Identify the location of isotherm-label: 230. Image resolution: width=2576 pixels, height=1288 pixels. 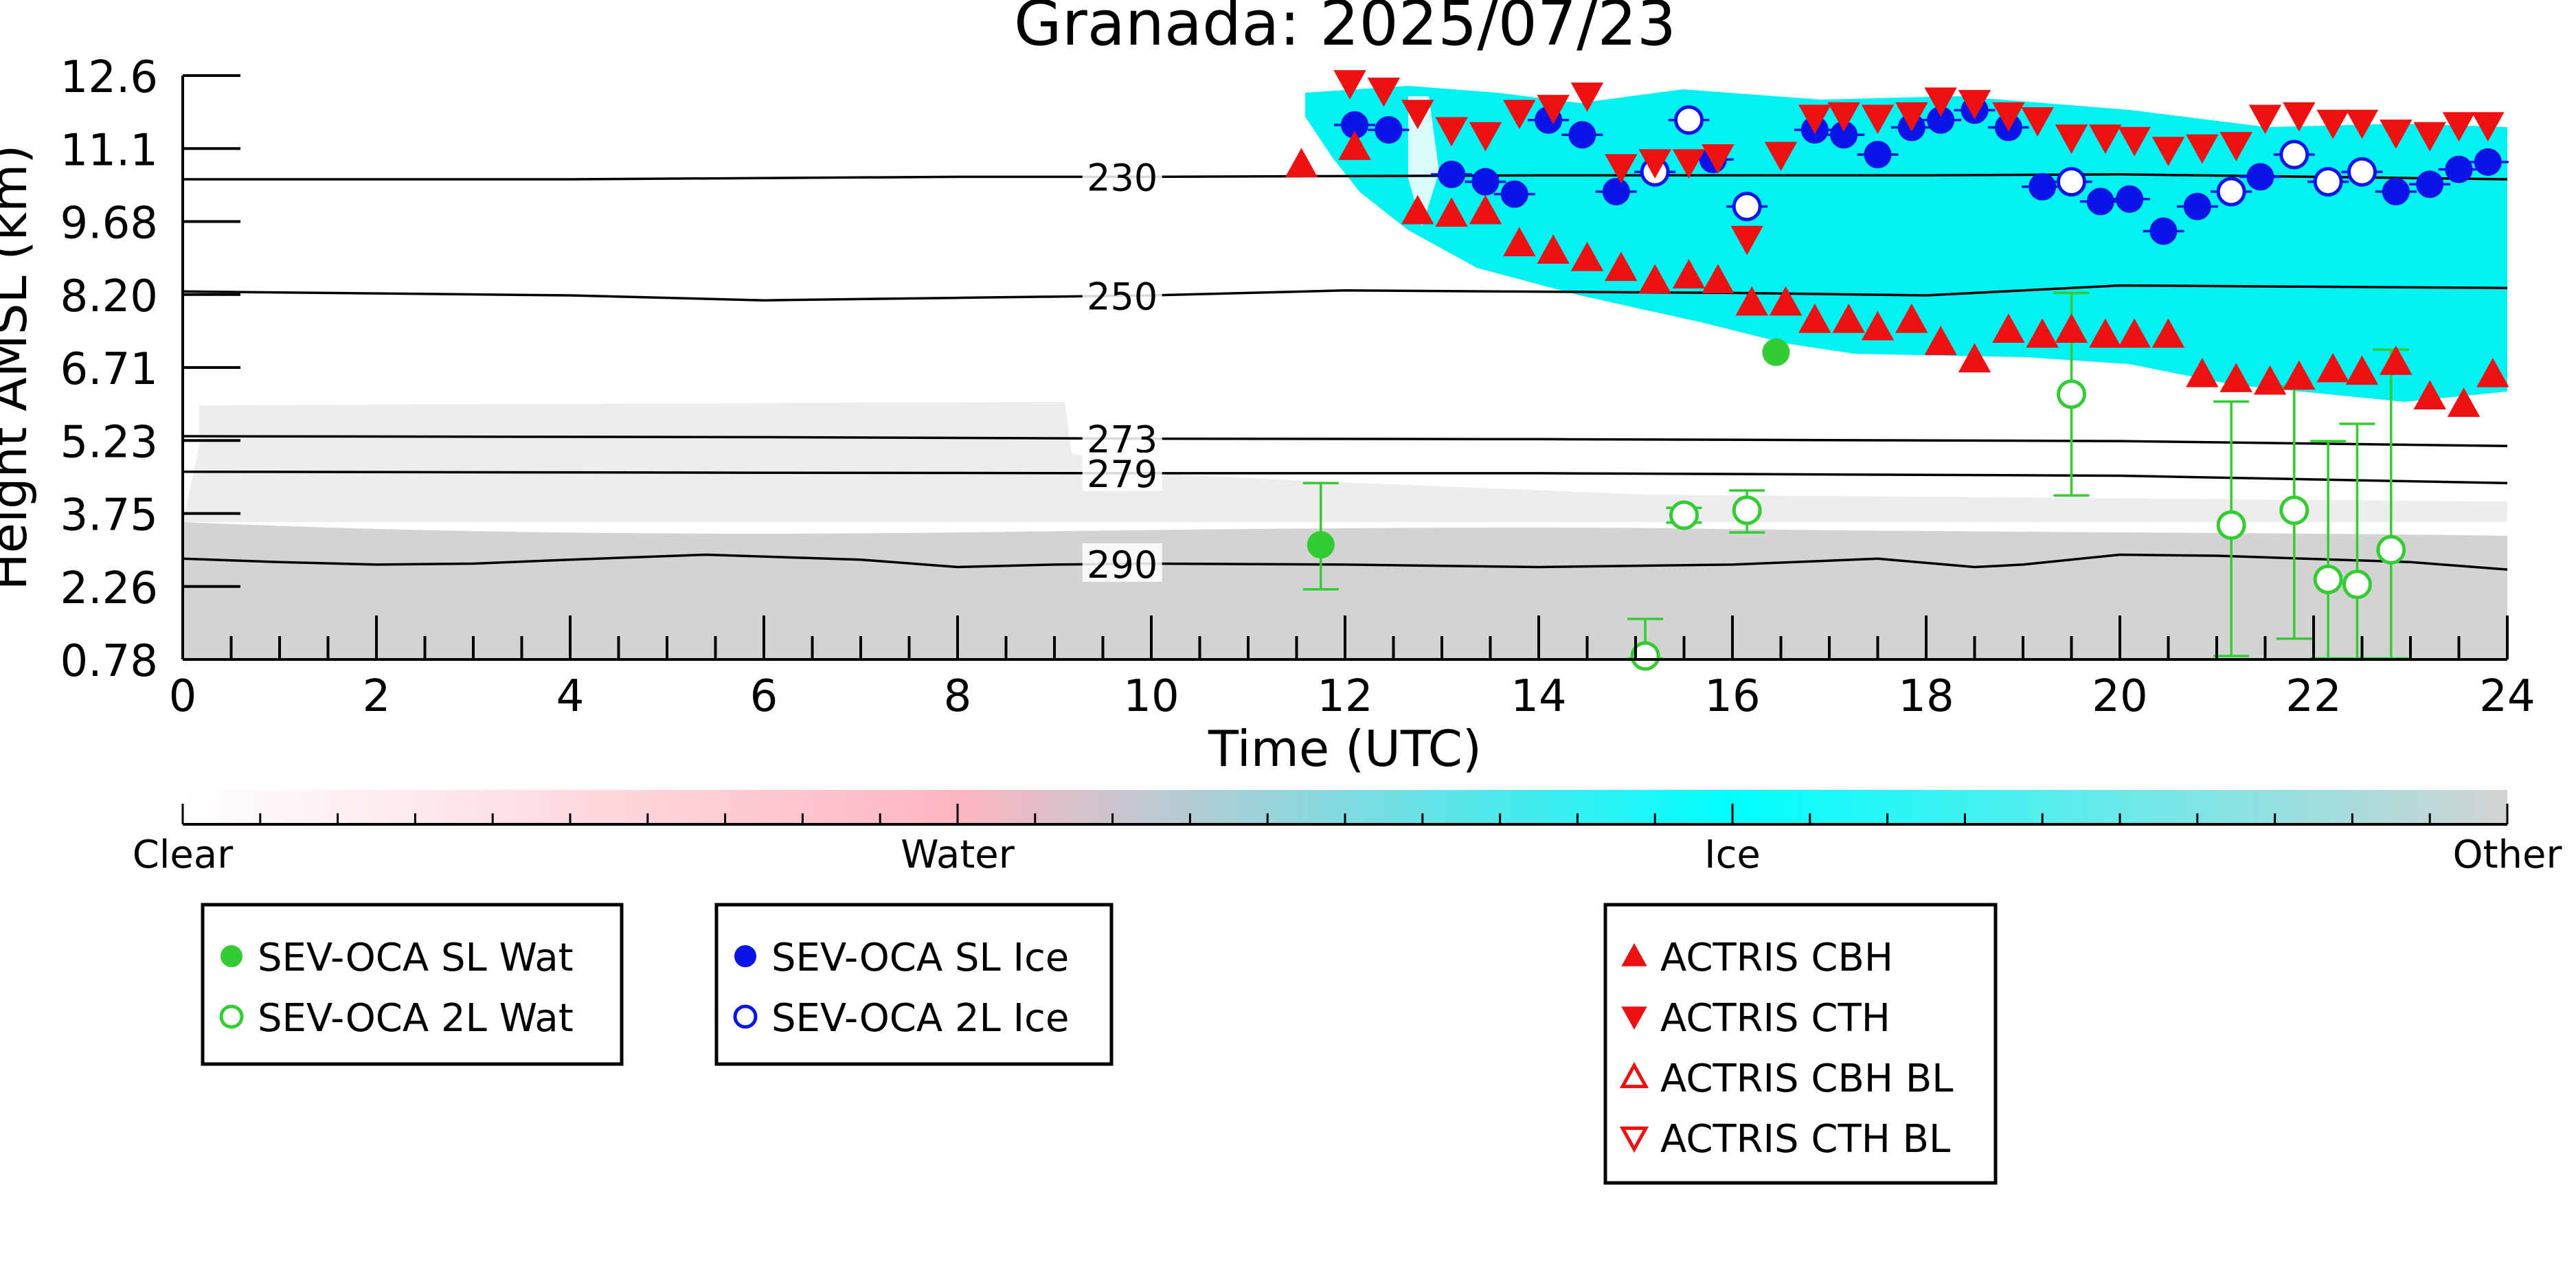
(1122, 177).